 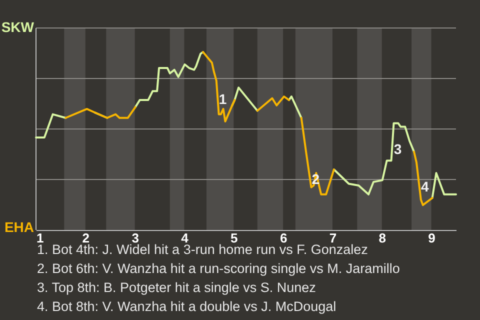 What do you see at coordinates (398, 148) in the screenshot?
I see `annotation: 3` at bounding box center [398, 148].